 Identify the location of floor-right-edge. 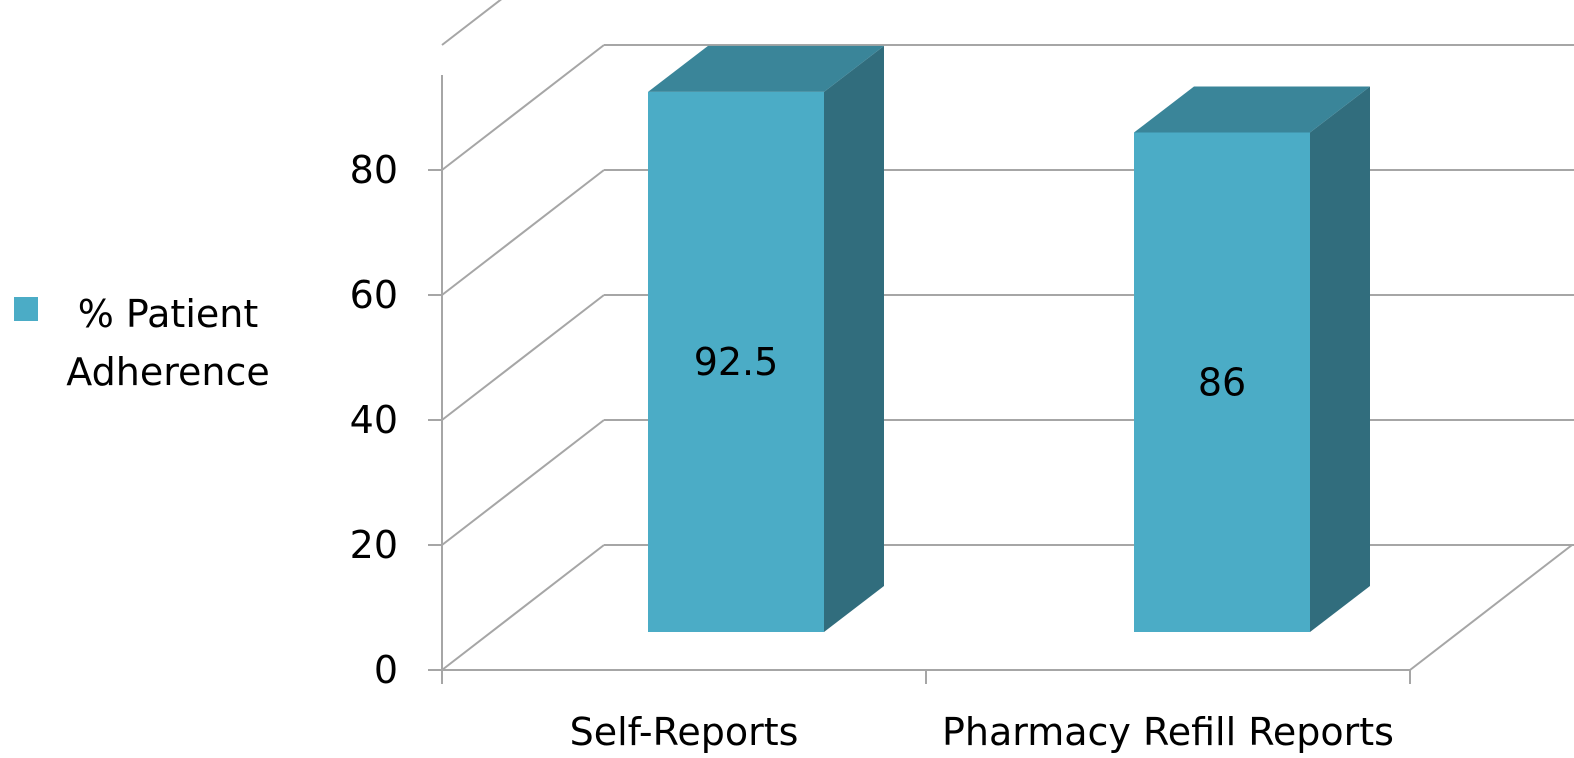
(1491, 607).